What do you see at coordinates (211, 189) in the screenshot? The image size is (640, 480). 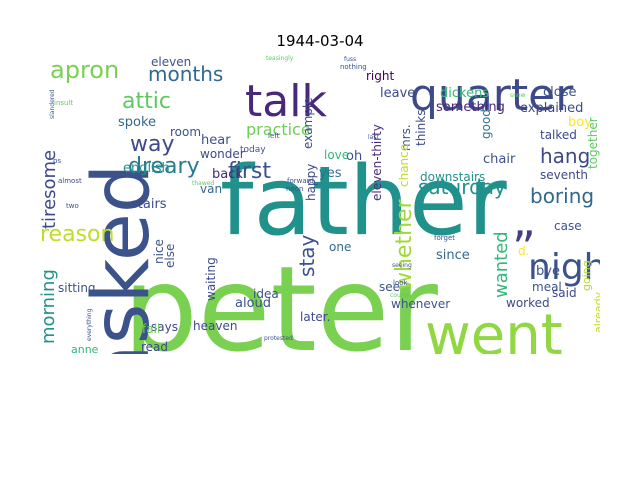 I see `cloud-word: van` at bounding box center [211, 189].